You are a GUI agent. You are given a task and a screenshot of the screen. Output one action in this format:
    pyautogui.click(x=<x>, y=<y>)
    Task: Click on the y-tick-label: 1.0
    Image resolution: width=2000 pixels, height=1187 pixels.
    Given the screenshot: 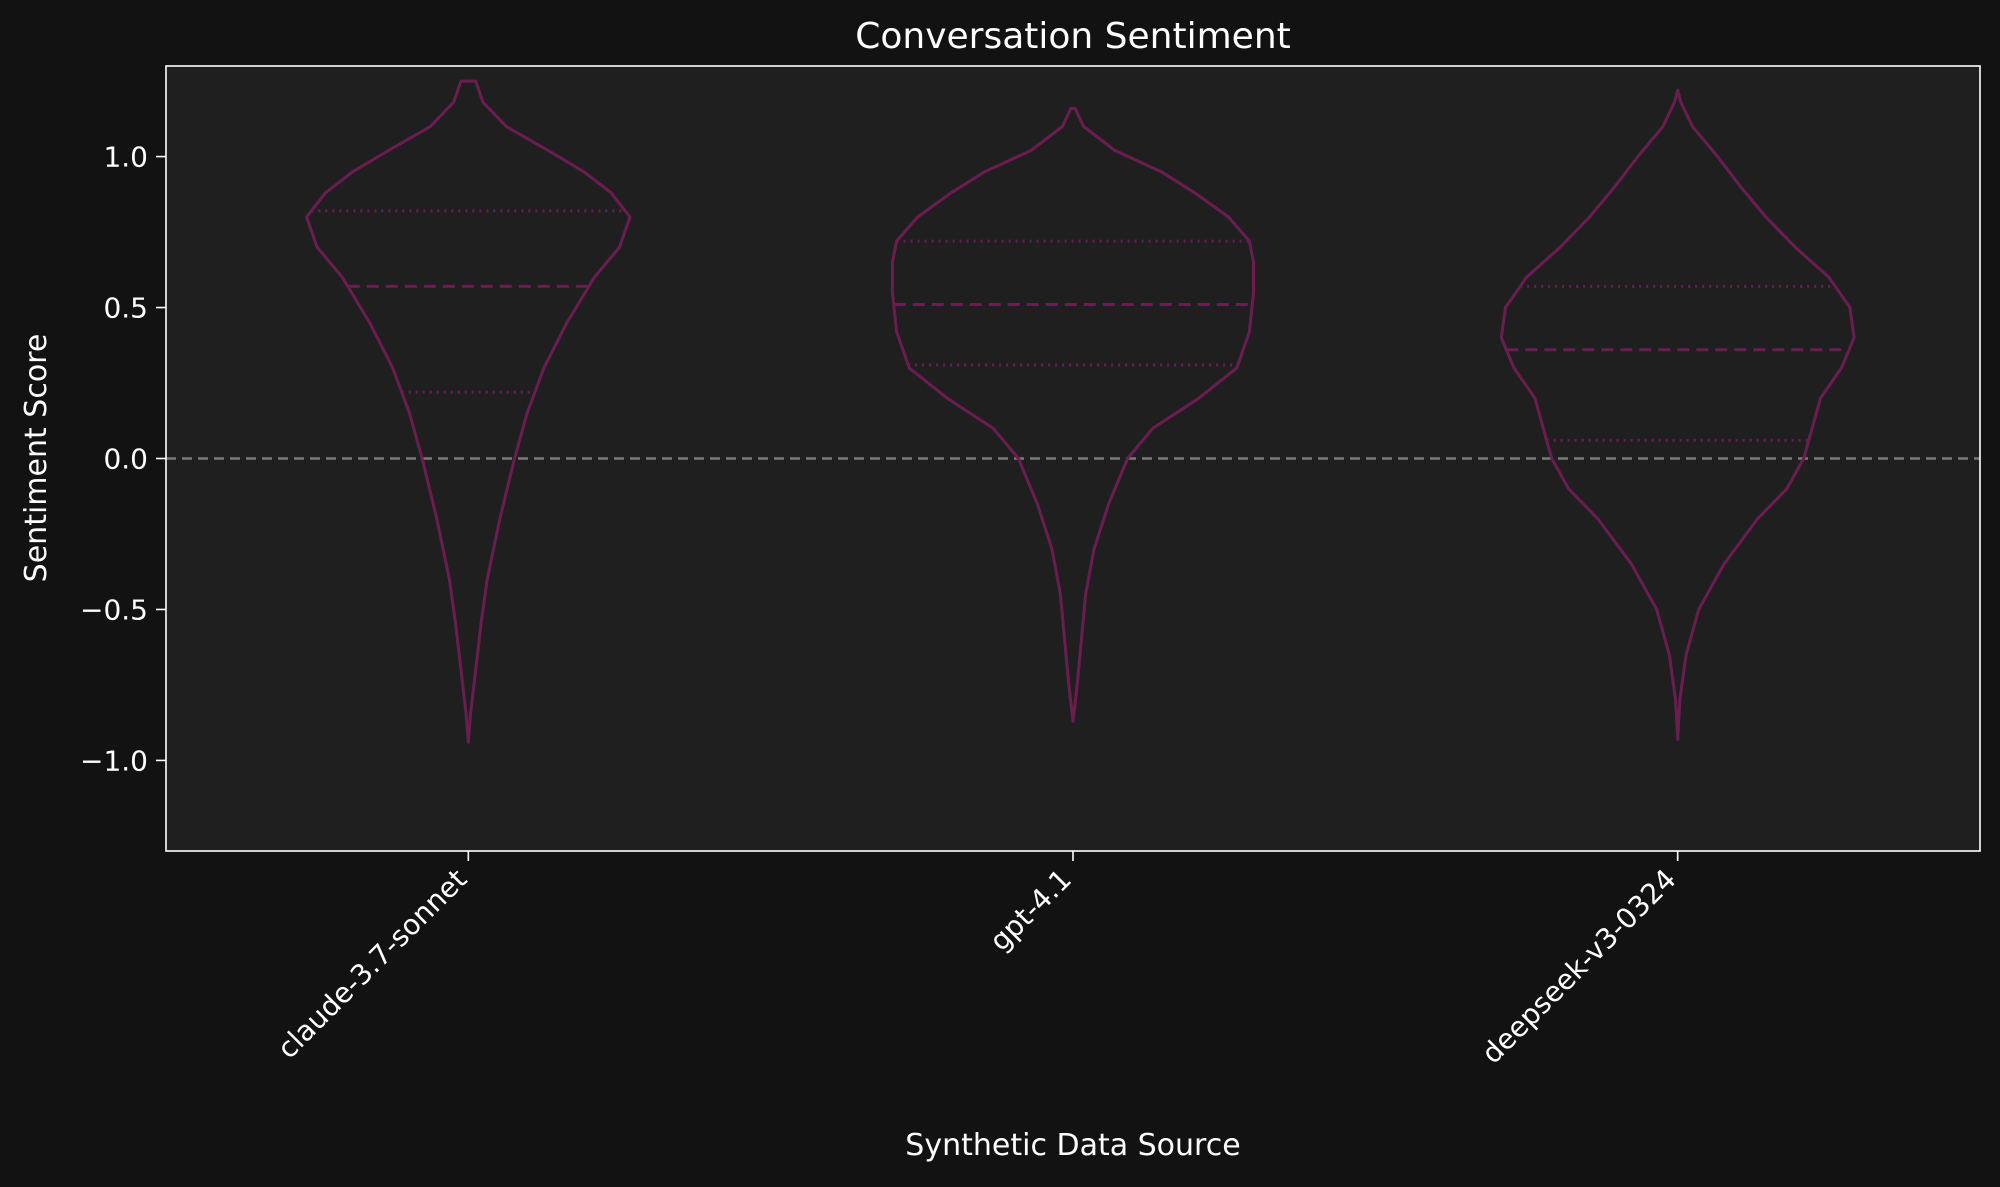 What is the action you would take?
    pyautogui.click(x=125, y=157)
    